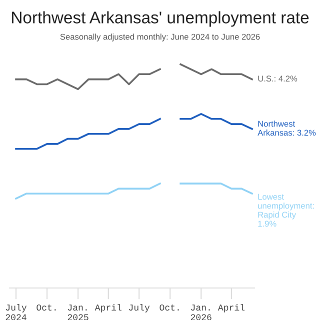 Image resolution: width=320 pixels, height=320 pixels. I want to click on chart-subtitle: Seasonally adjusted monthly: June 2024 to June 2026, so click(160, 38).